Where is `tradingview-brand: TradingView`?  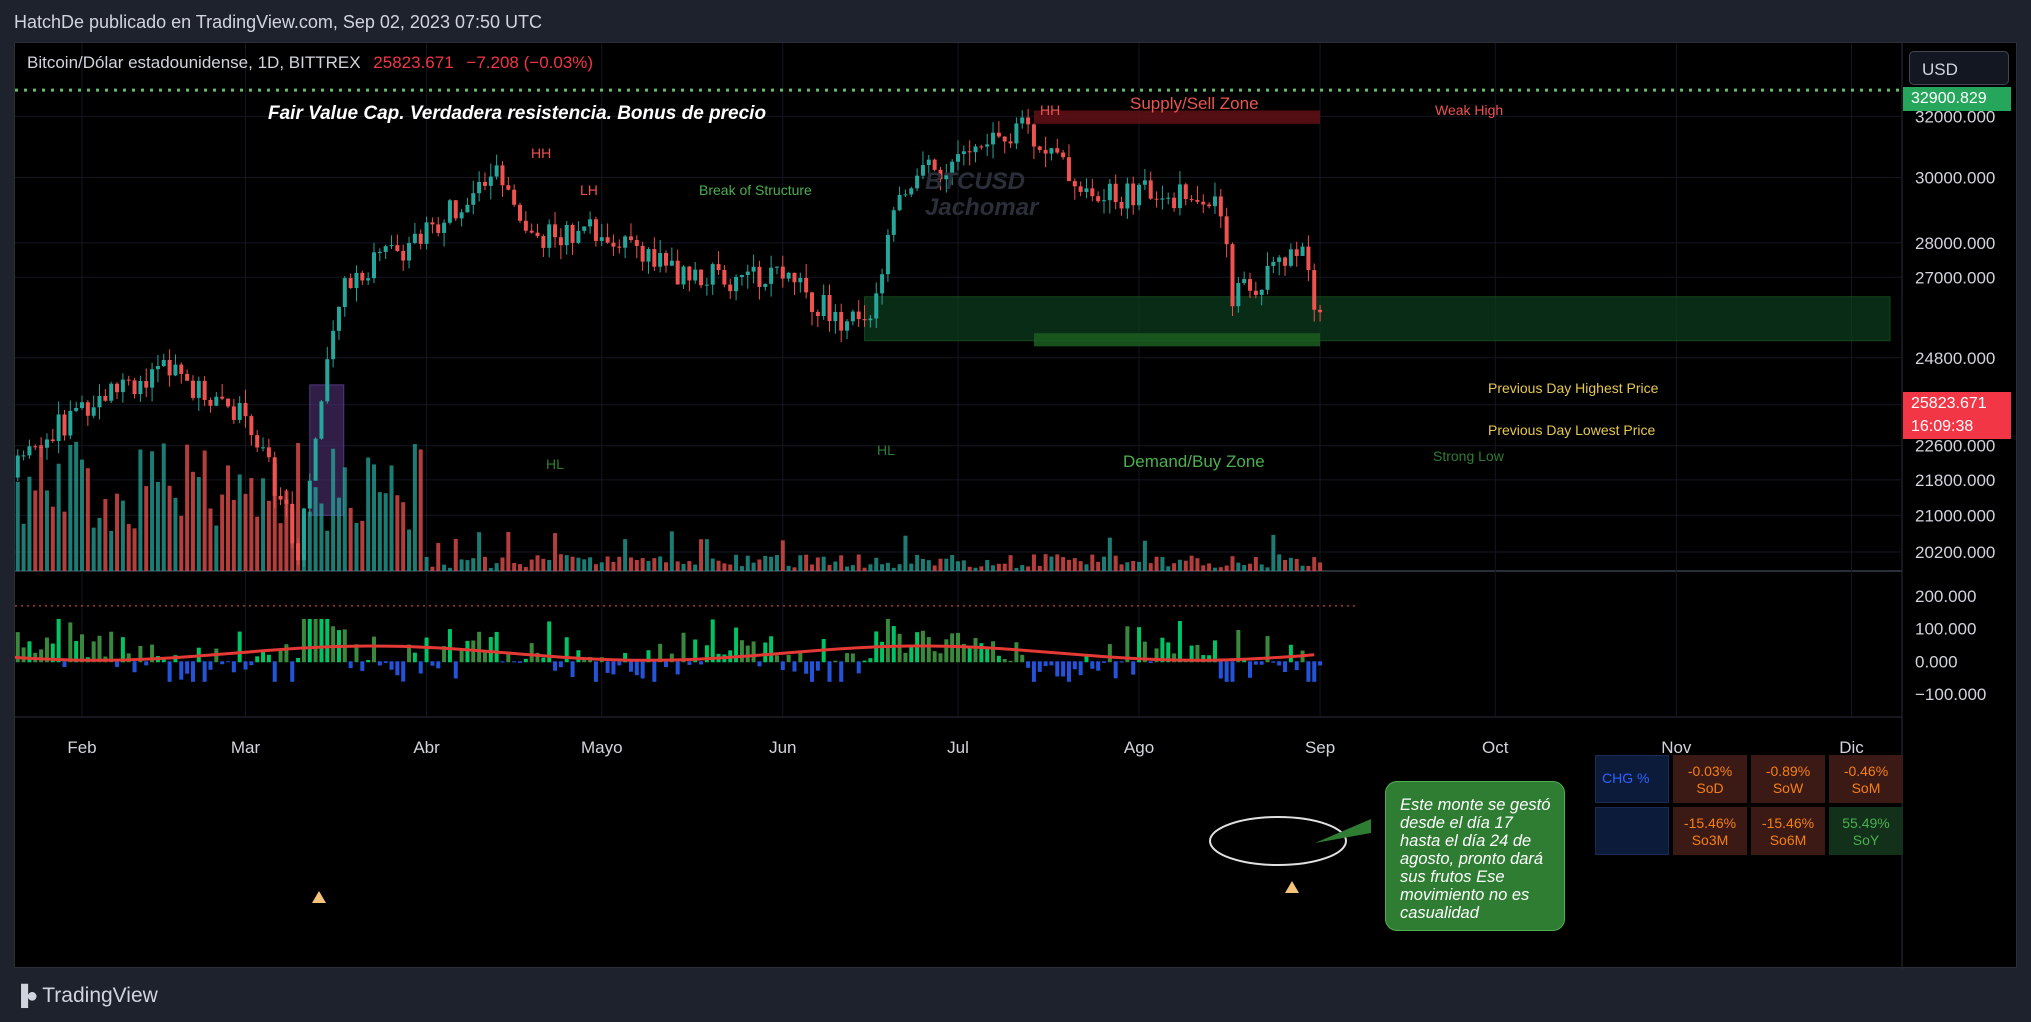
tradingview-brand: TradingView is located at coordinates (100, 995).